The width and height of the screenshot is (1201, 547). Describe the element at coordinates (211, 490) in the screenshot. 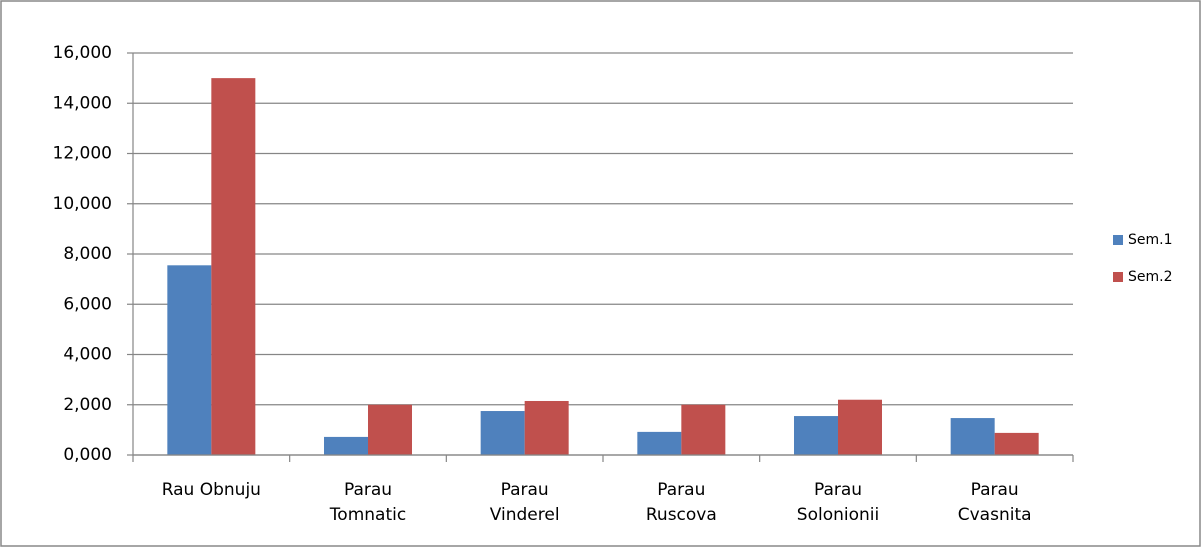

I see `x-tick-label: Rau Obnuju` at that location.